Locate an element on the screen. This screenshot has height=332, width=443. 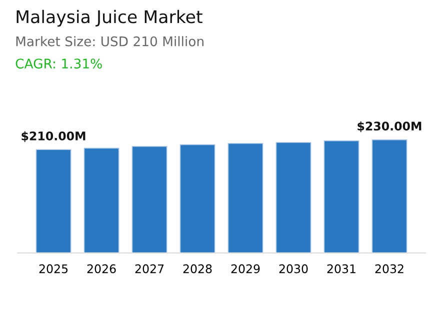
x-tick-label: 2025 is located at coordinates (53, 269).